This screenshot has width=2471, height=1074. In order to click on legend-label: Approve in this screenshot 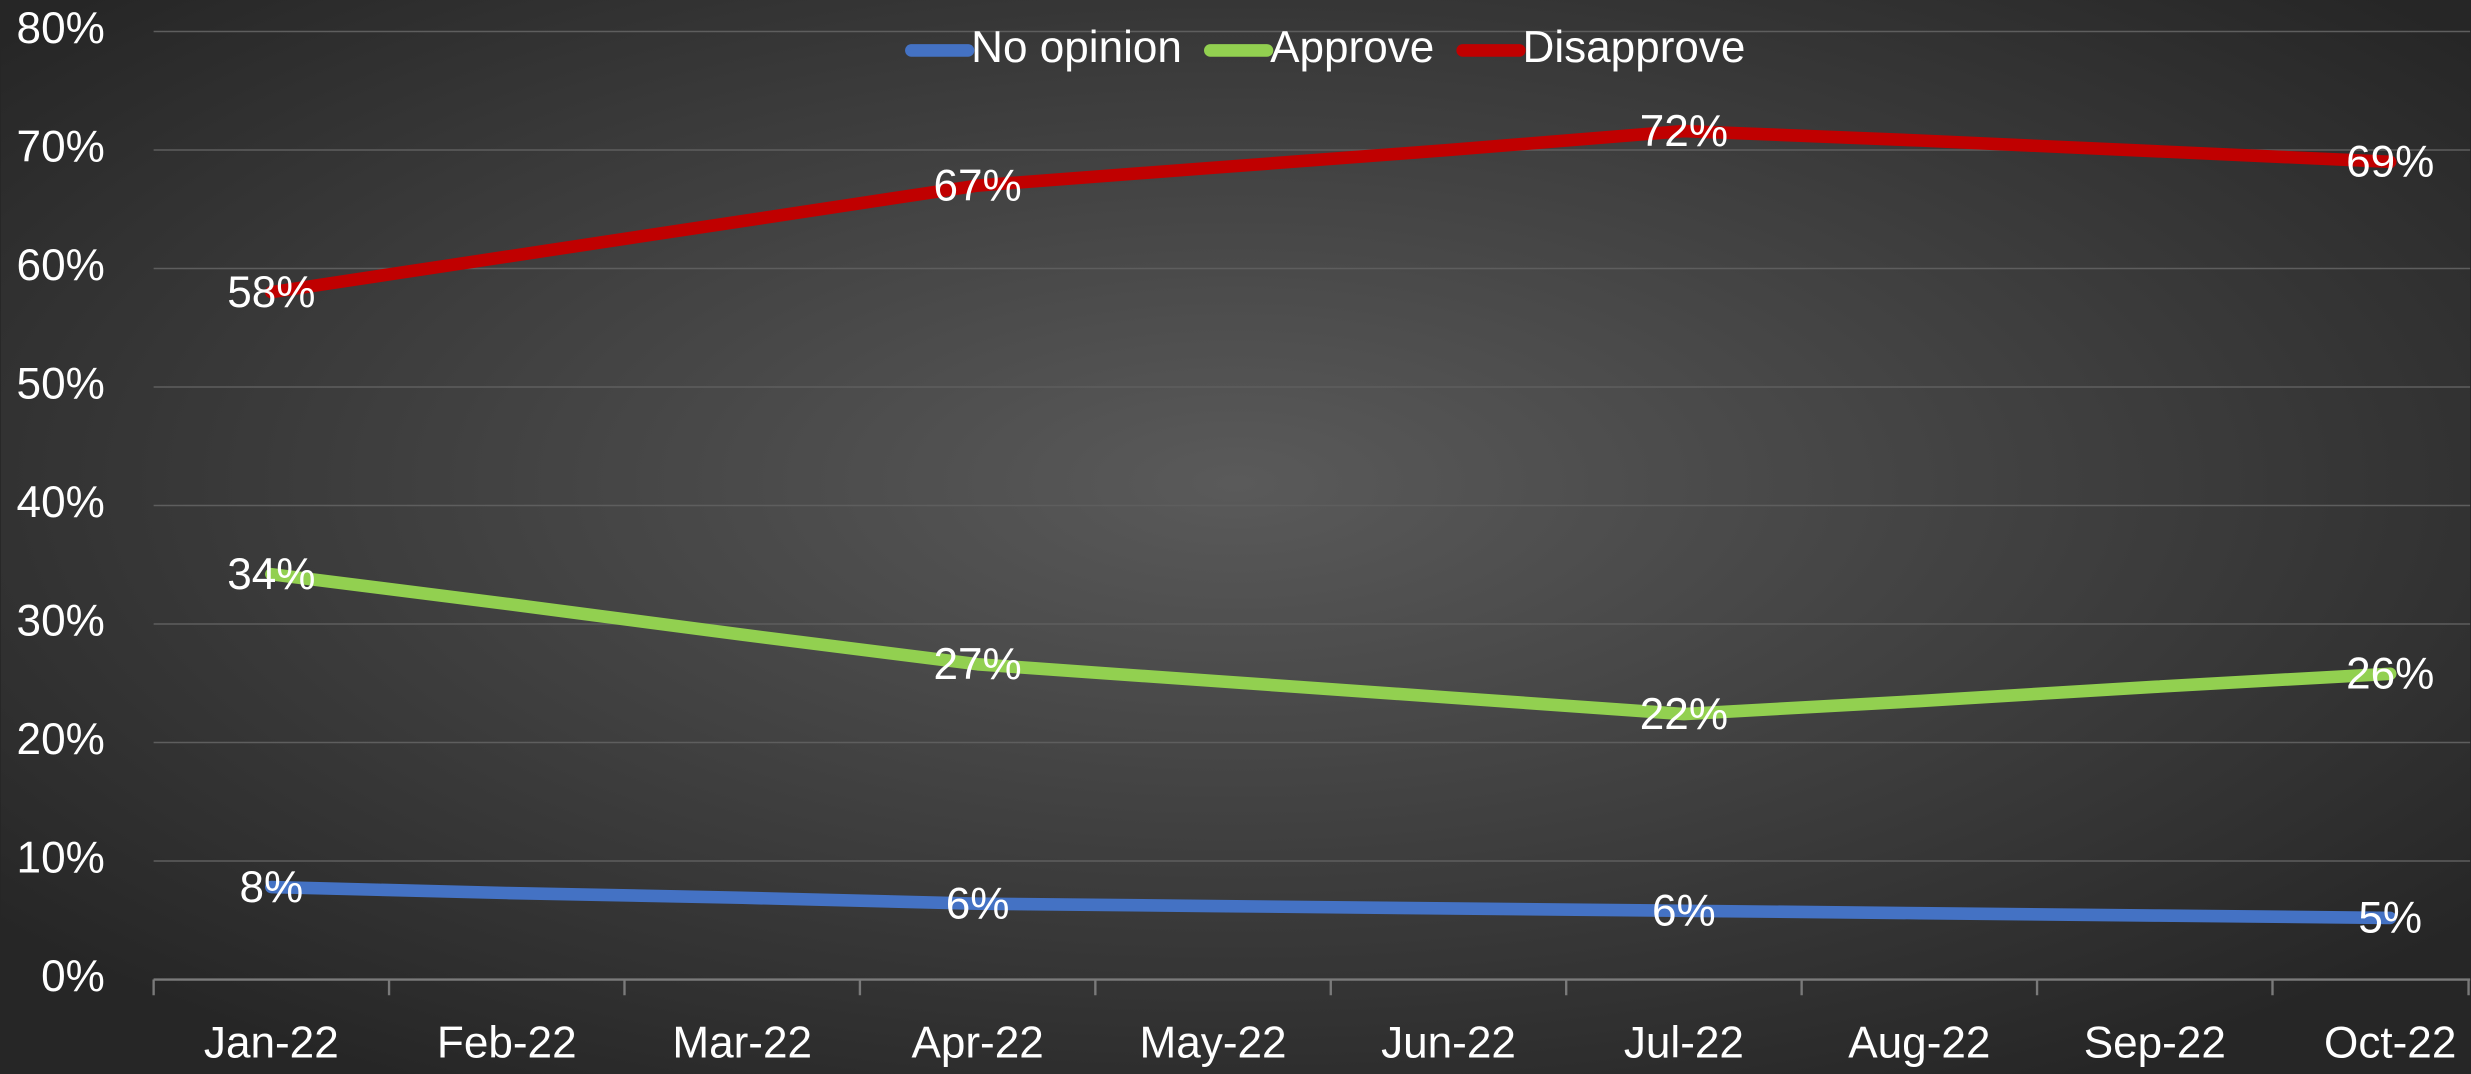, I will do `click(1352, 47)`.